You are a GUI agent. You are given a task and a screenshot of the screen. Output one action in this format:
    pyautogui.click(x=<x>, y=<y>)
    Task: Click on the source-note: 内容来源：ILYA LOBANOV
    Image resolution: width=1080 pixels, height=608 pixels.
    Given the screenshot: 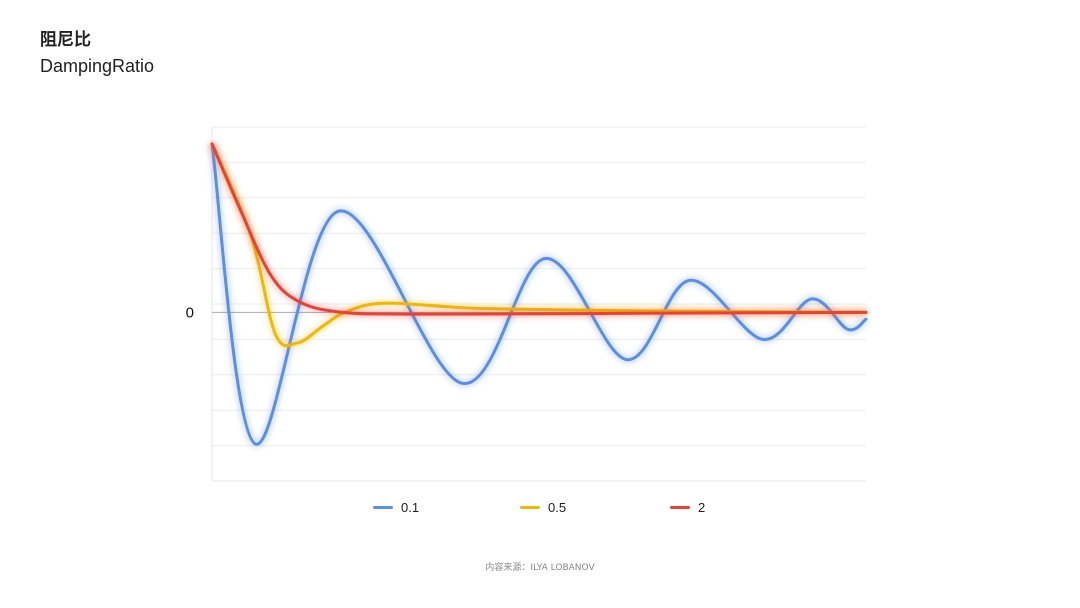 What is the action you would take?
    pyautogui.click(x=540, y=568)
    